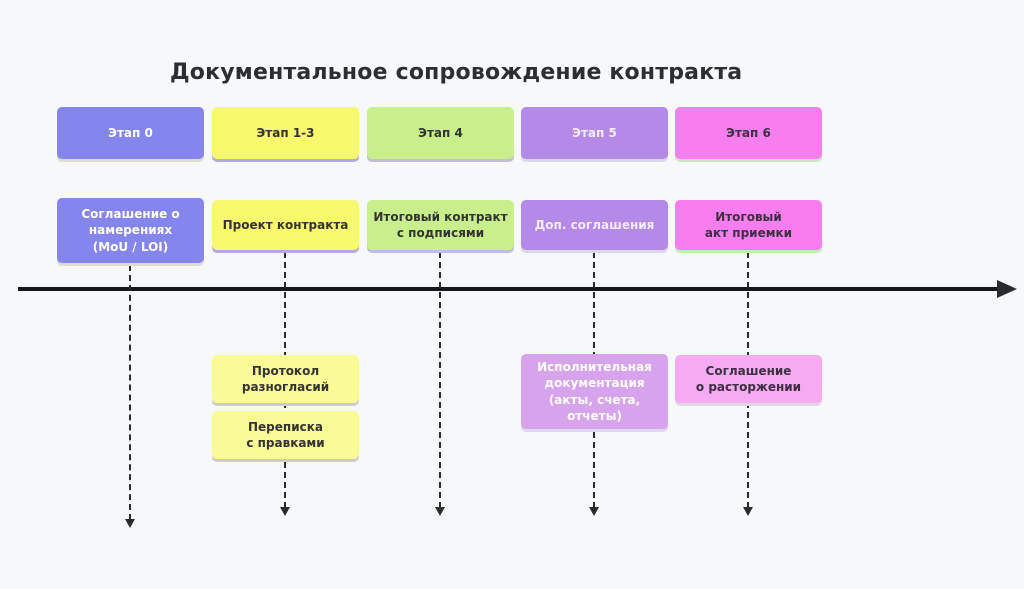  What do you see at coordinates (748, 379) in the screenshot?
I see `secondary-doc-box: Соглашение о расторжении` at bounding box center [748, 379].